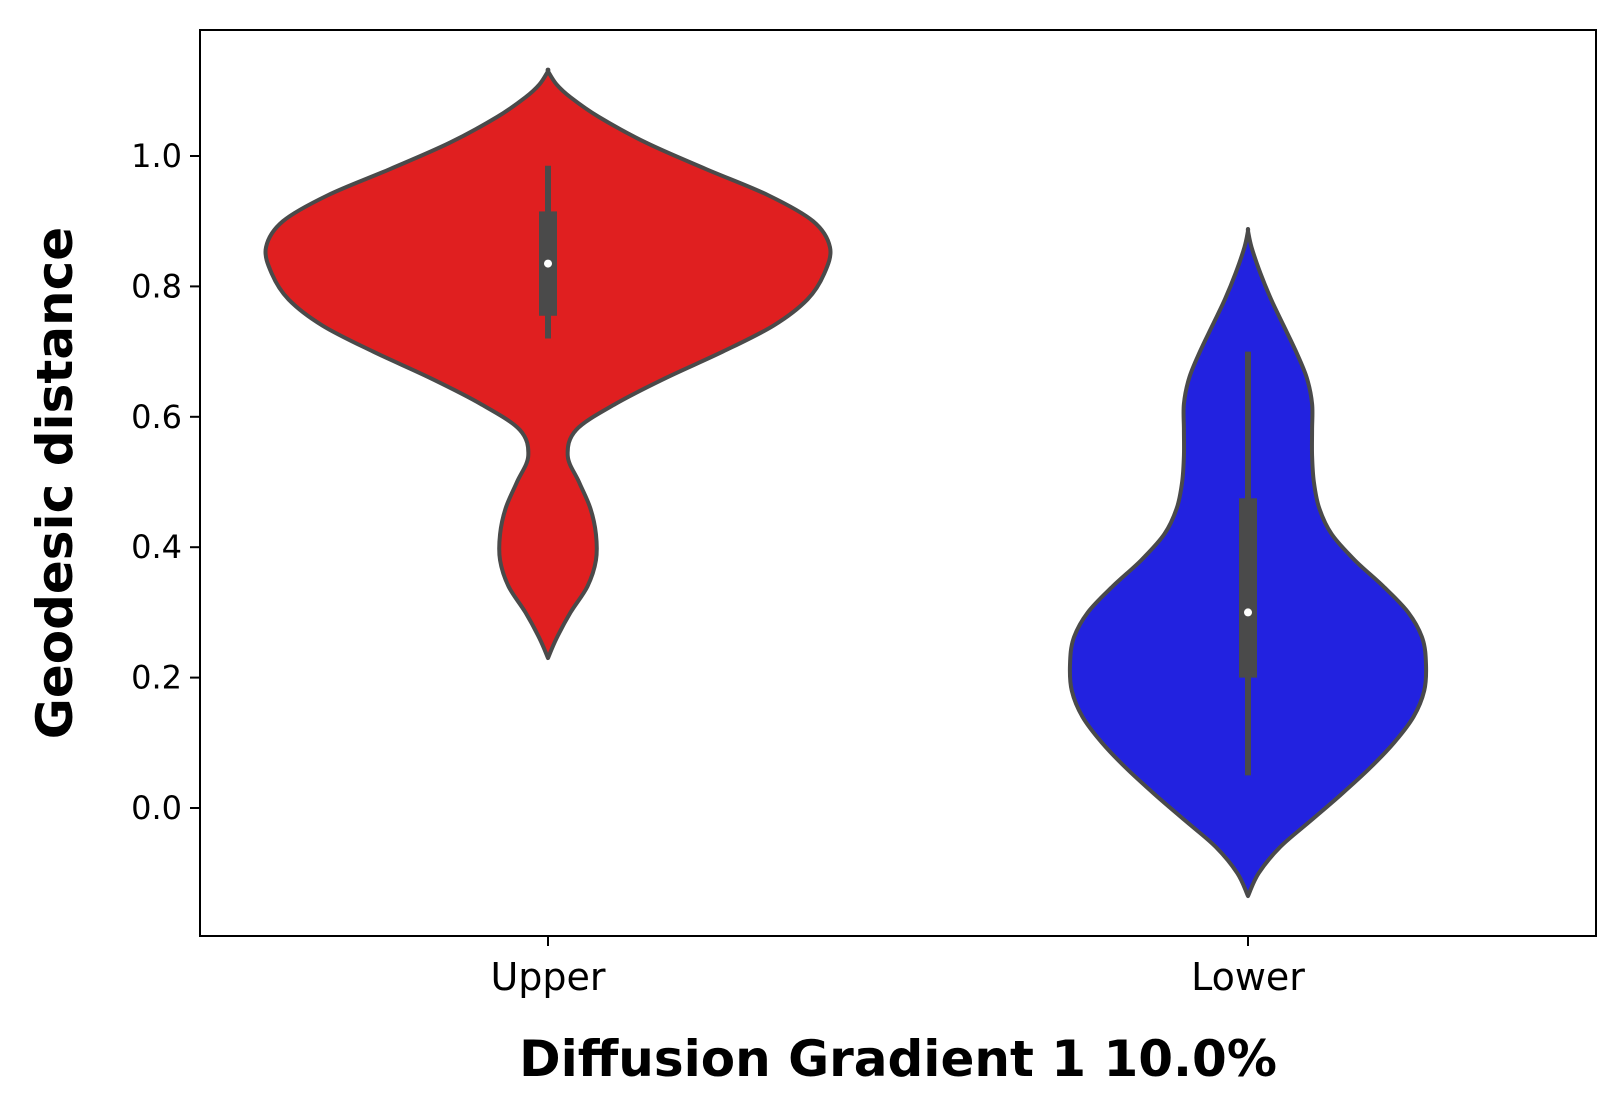 The image size is (1624, 1116). Describe the element at coordinates (898, 1059) in the screenshot. I see `x-axis-title: Diffusion Gradient 1 10.0%` at that location.